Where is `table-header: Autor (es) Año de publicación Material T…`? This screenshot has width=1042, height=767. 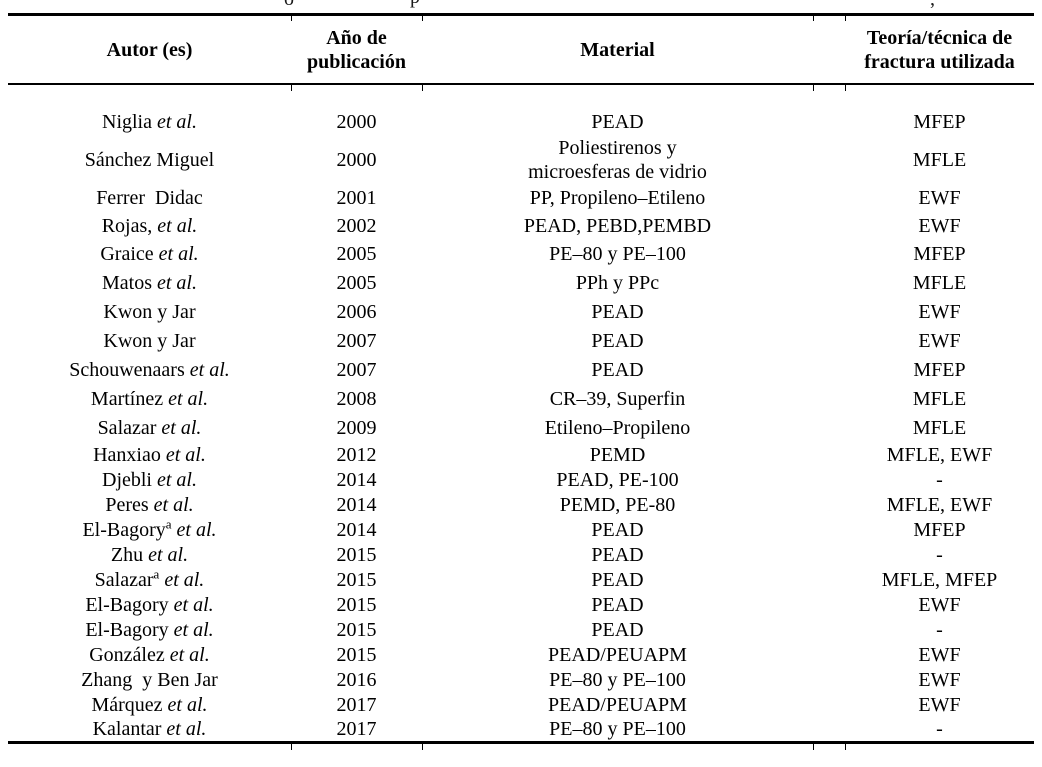
table-header: Autor (es) Año de publicación Material T… is located at coordinates (521, 49).